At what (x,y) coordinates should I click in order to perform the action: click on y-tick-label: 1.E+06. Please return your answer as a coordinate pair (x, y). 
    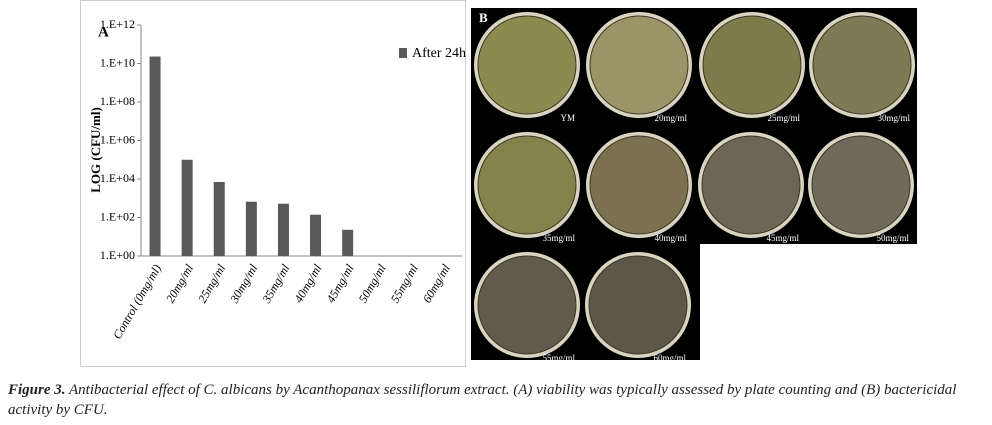
    Looking at the image, I should click on (117, 139).